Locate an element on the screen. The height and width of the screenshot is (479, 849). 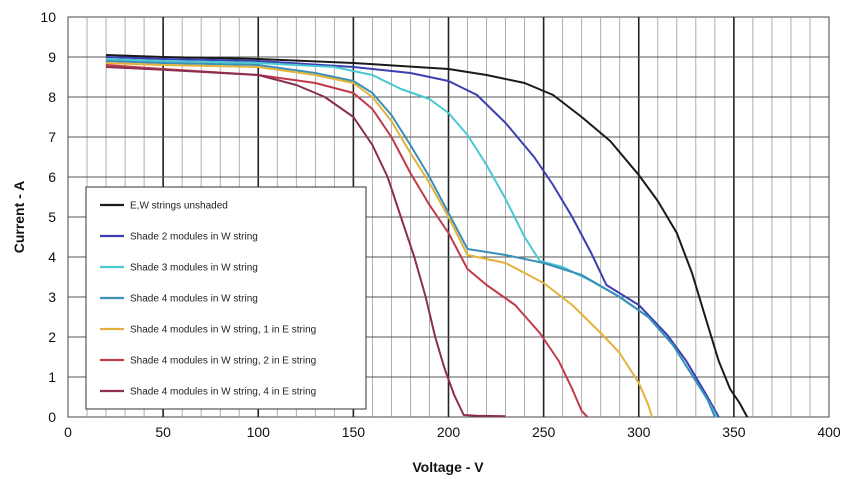
legend-label: Shade 3 modules in W string is located at coordinates (194, 268).